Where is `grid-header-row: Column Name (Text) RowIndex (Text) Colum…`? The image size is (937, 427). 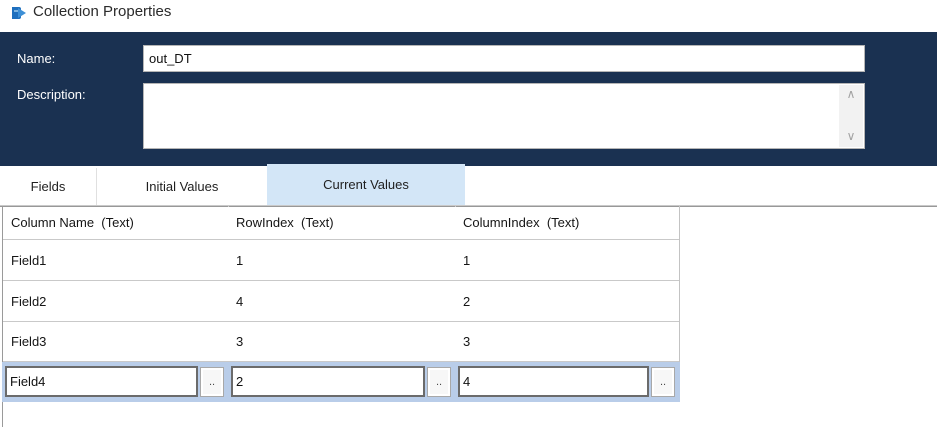 grid-header-row: Column Name (Text) RowIndex (Text) Colum… is located at coordinates (341, 223).